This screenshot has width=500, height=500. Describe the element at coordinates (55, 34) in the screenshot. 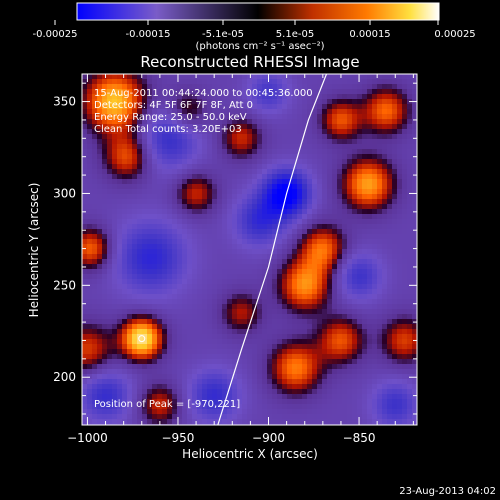

I see `colorbar-tick-label: -0.00025` at that location.